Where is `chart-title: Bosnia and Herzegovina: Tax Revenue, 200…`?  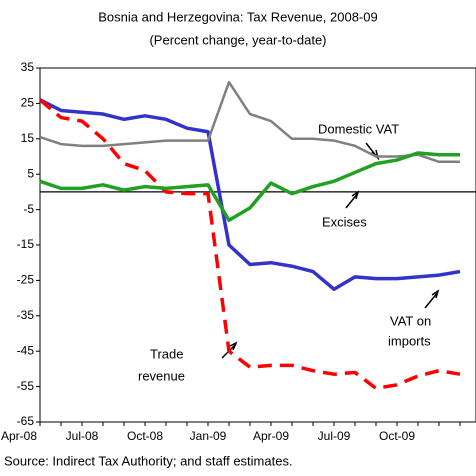 chart-title: Bosnia and Herzegovina: Tax Revenue, 200… is located at coordinates (237, 16).